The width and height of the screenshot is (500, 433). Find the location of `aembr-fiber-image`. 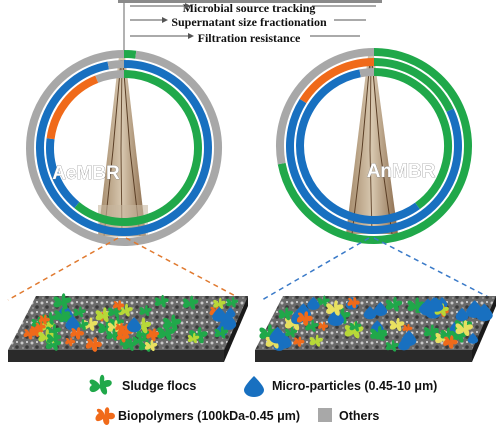

aembr-fiber-image is located at coordinates (123, 146).